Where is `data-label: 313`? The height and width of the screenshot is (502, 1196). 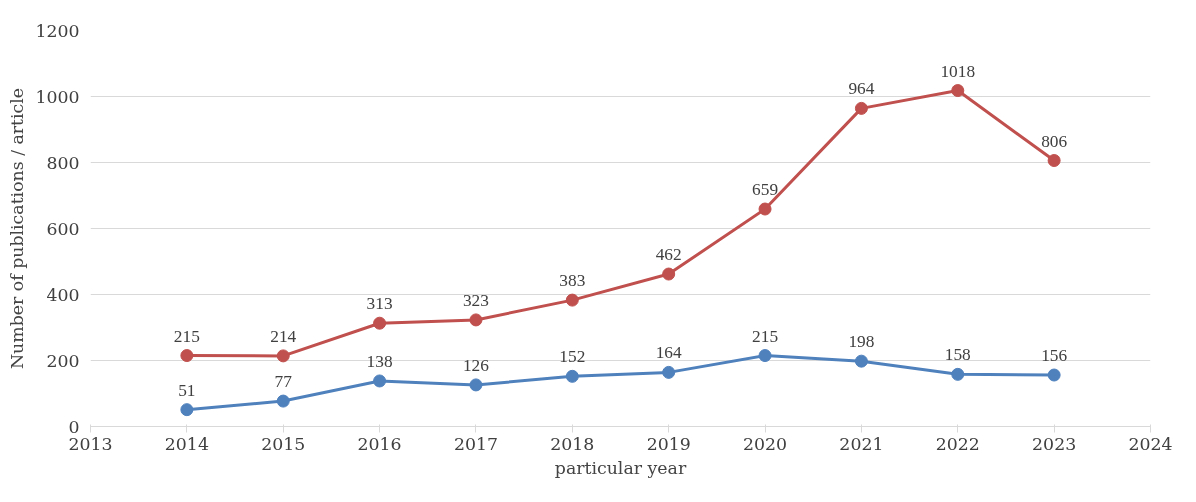 data-label: 313 is located at coordinates (379, 304).